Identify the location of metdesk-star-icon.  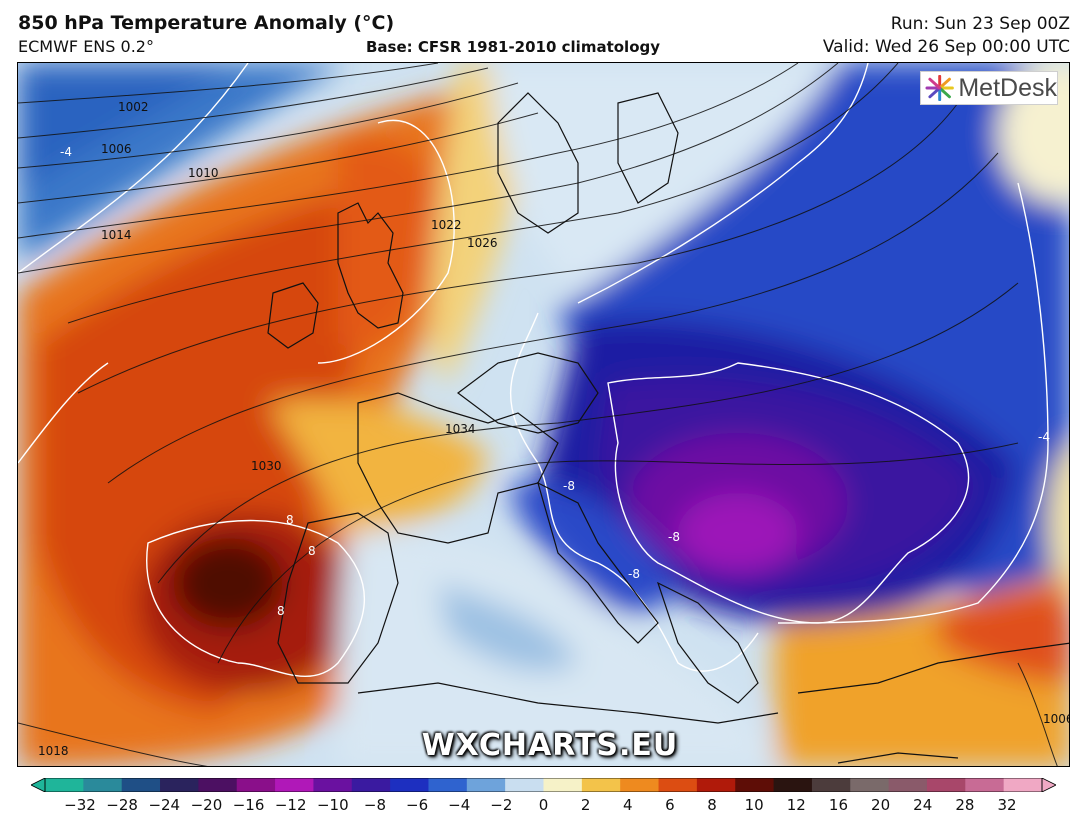
(939, 88).